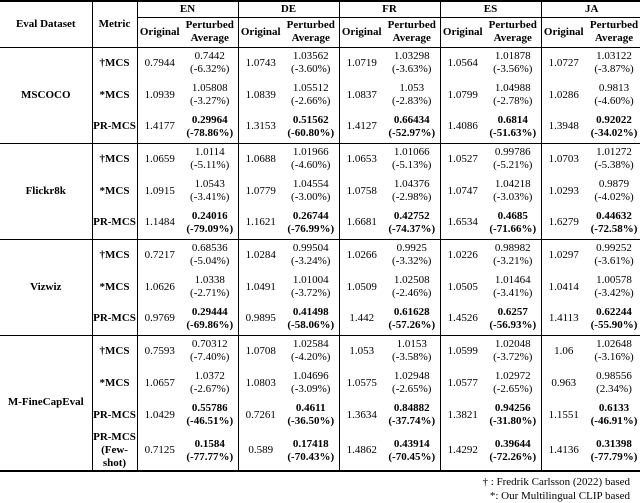  What do you see at coordinates (412, 228) in the screenshot?
I see `perturbed-percent: (-74.37%)` at bounding box center [412, 228].